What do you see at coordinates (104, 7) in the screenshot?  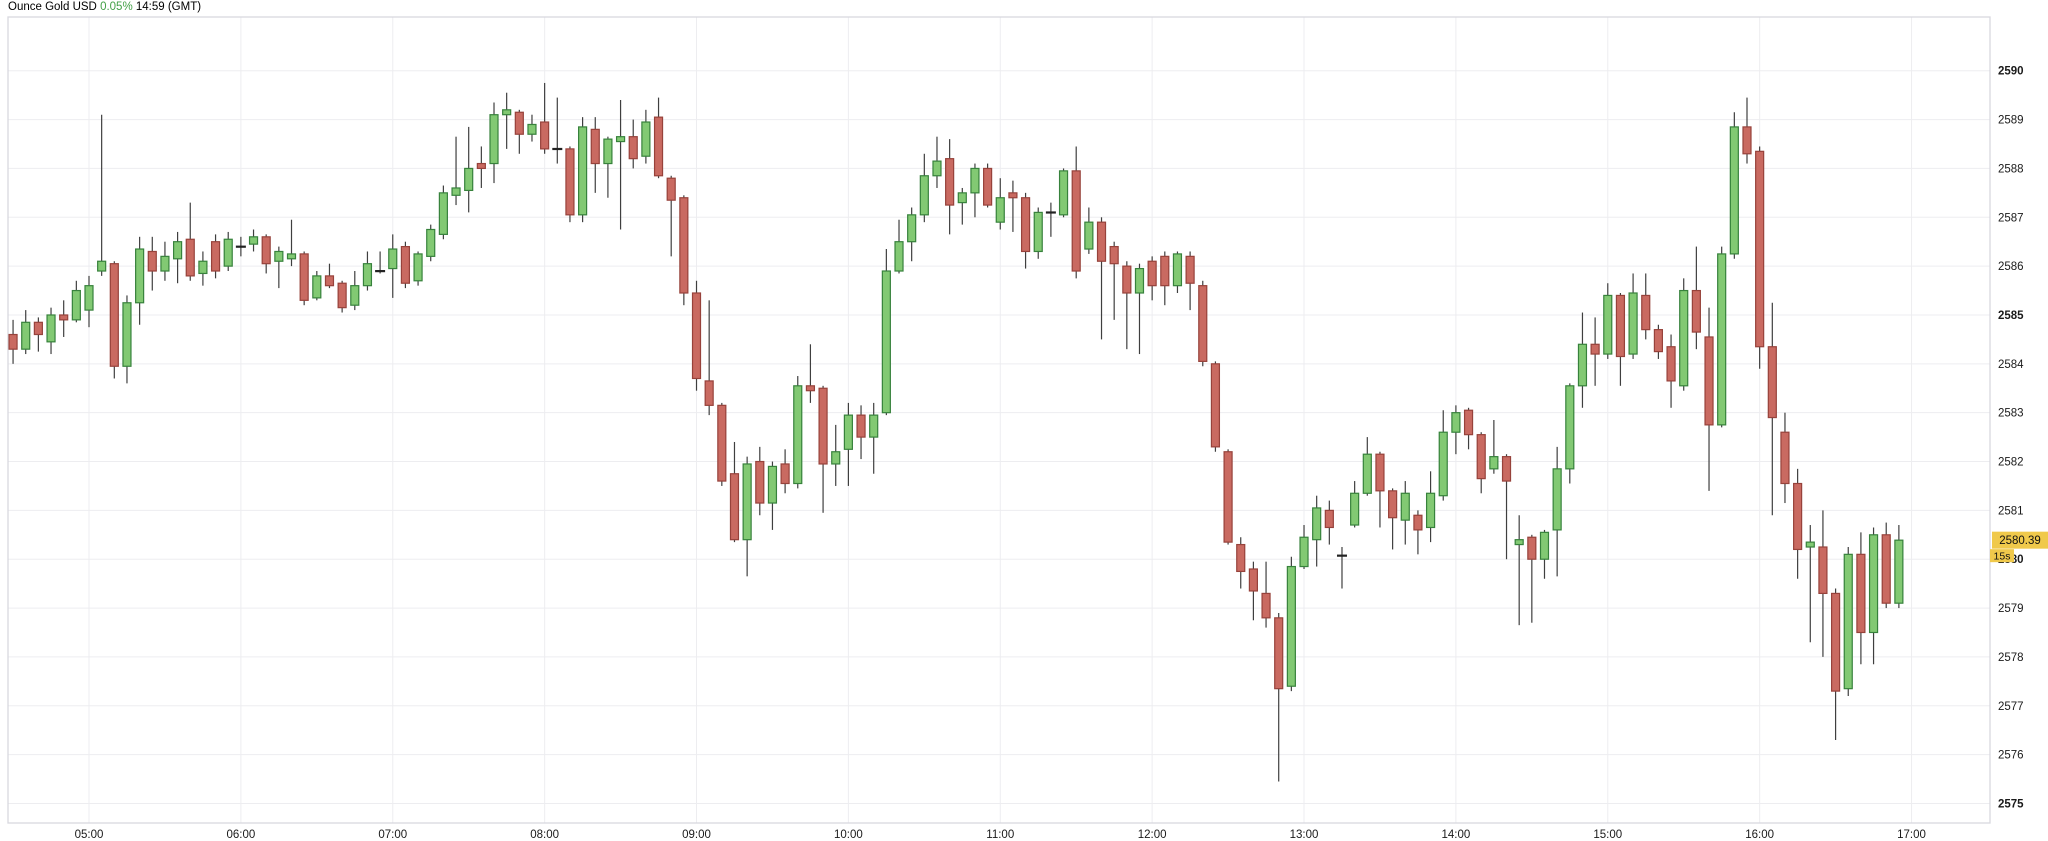 I see `chart-title: Ounce Gold USD 0.05% 14:59 (GMT)` at bounding box center [104, 7].